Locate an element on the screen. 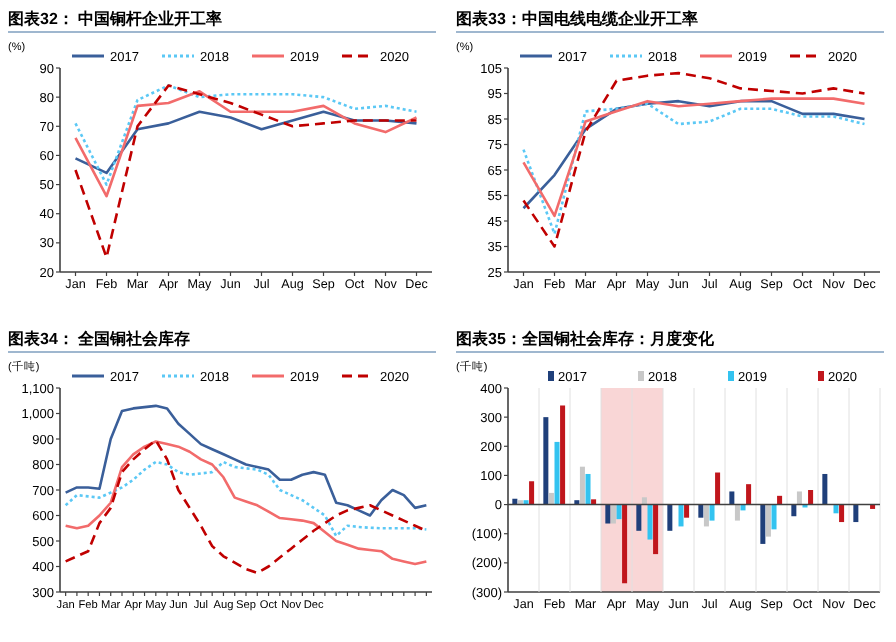  chart-title: 图表33：中国电线电缆企业开工率 is located at coordinates (577, 18).